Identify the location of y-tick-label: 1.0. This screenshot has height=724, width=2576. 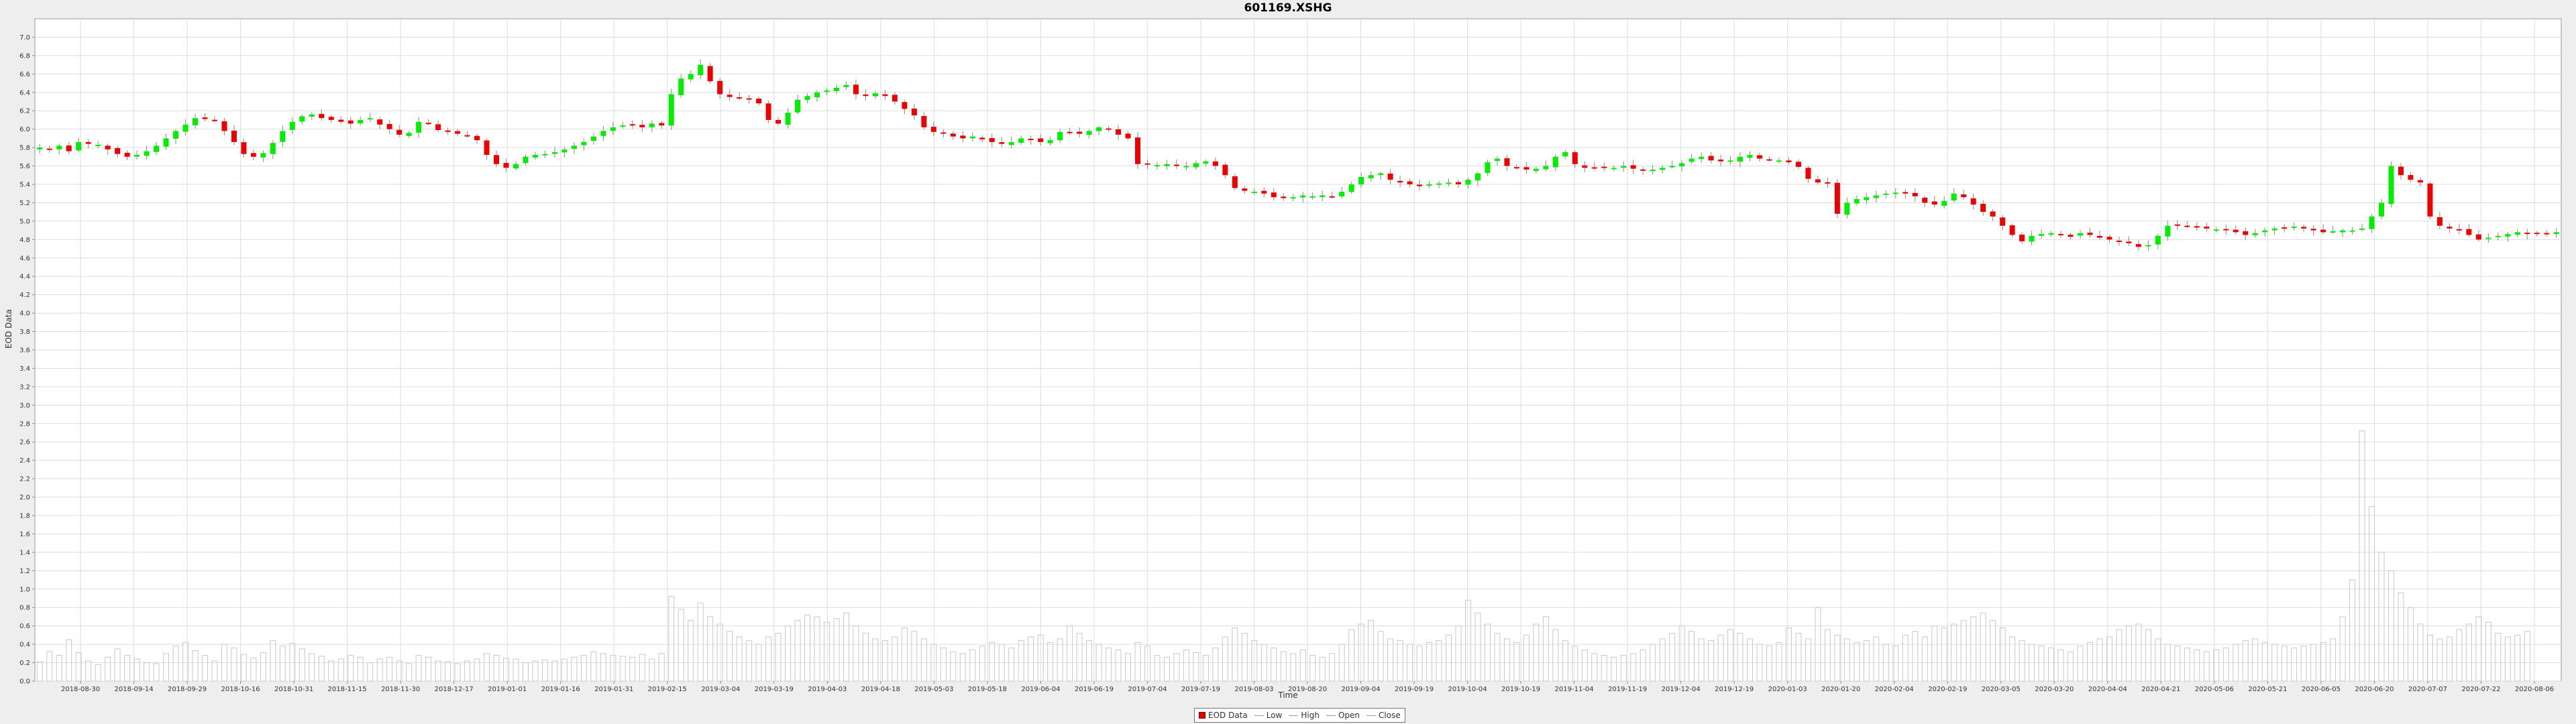
(24, 589).